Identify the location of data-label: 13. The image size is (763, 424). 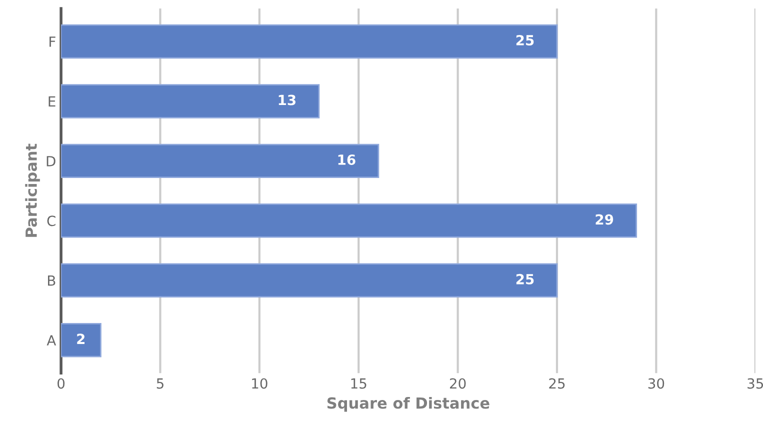
(287, 100).